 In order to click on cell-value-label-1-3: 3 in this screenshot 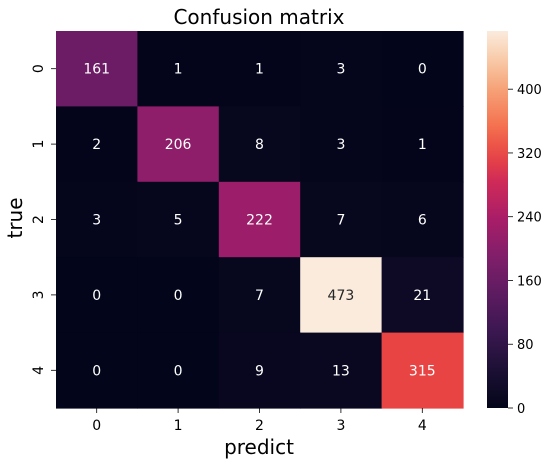, I will do `click(340, 145)`.